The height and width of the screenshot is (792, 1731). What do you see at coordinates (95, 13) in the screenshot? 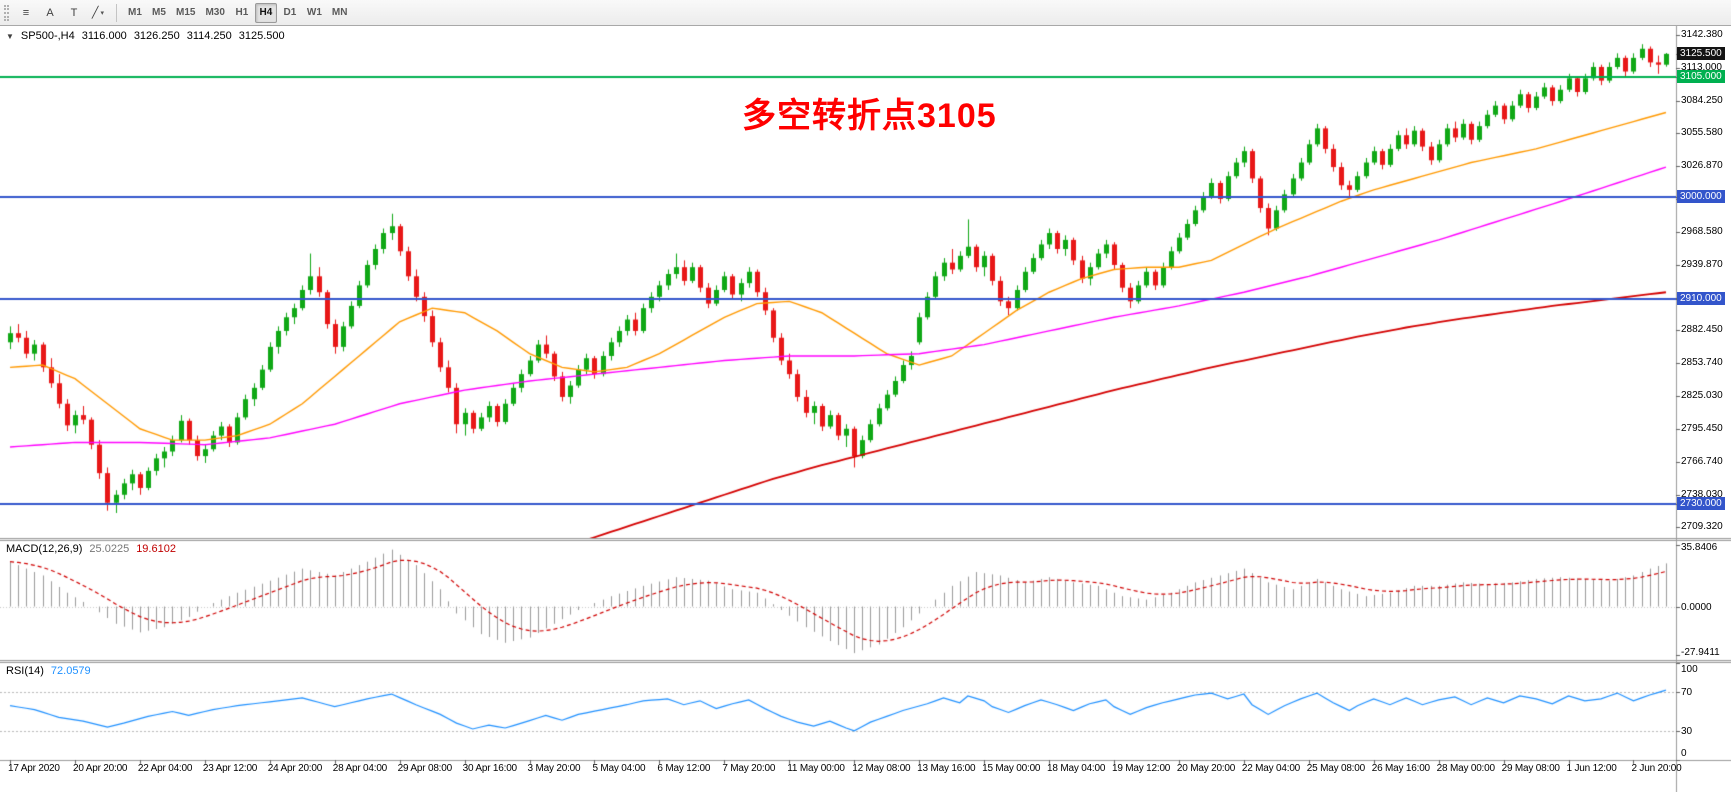
I see `line-studies-icon: ╱` at bounding box center [95, 13].